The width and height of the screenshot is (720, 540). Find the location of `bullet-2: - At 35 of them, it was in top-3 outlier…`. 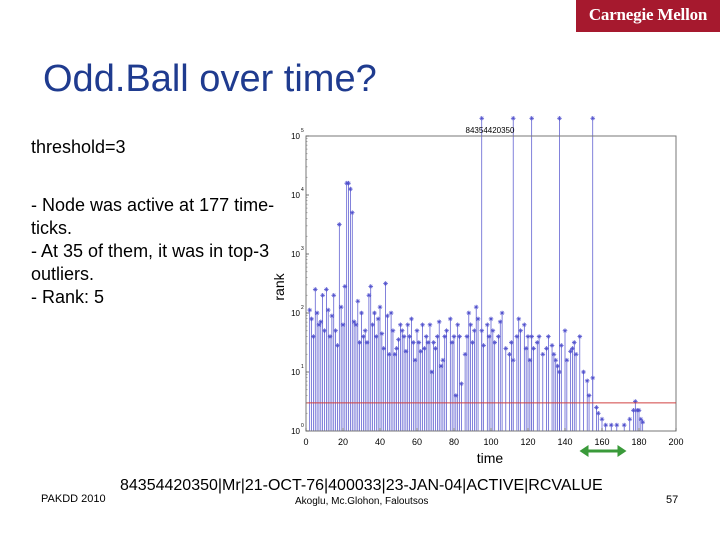

bullet-2: - At 35 of them, it was in top-3 outlier… is located at coordinates (150, 262).